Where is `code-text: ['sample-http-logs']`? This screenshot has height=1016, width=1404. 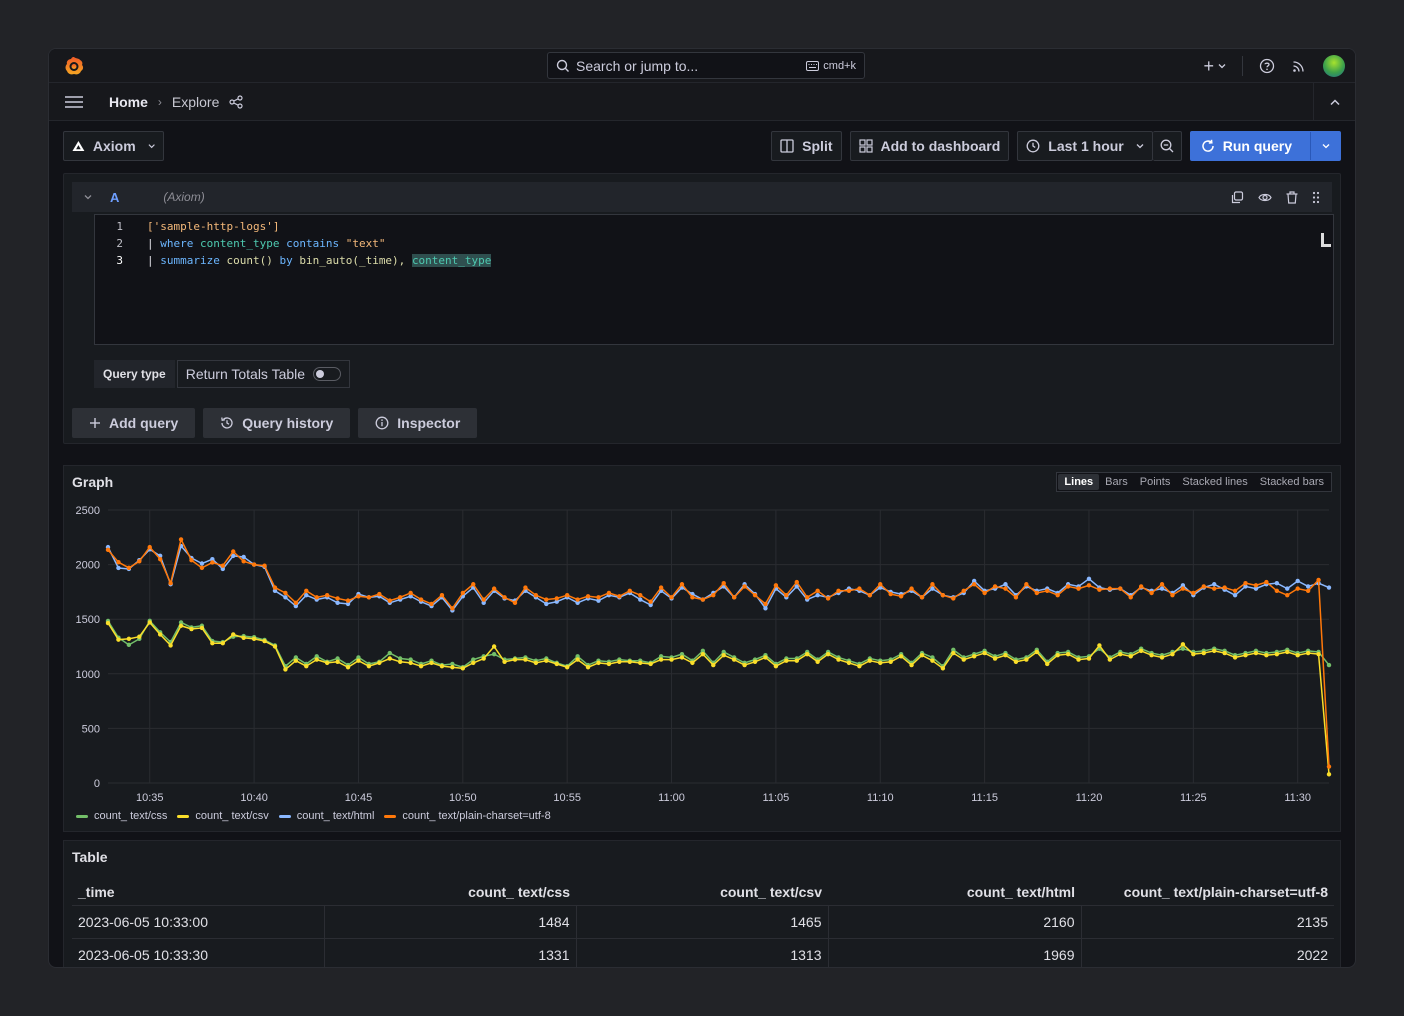 code-text: ['sample-http-logs'] is located at coordinates (213, 226).